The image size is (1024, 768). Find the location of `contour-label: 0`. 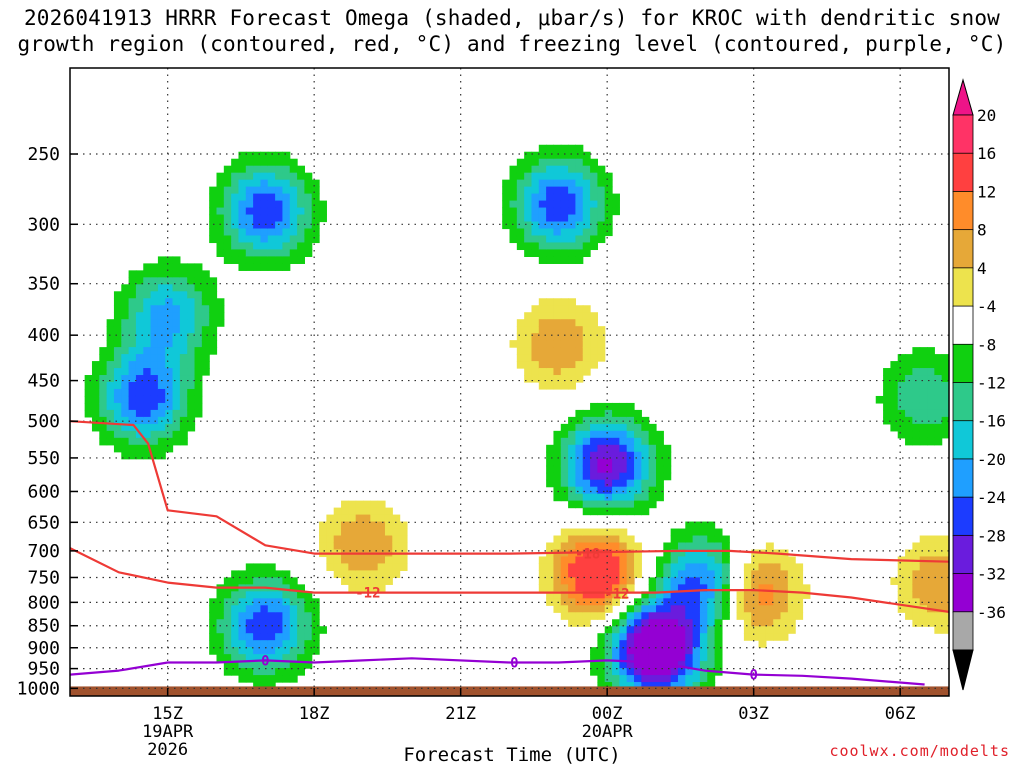

contour-label: 0 is located at coordinates (265, 661).